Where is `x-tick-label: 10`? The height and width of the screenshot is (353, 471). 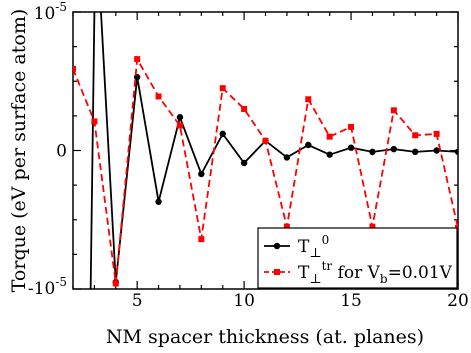 x-tick-label: 10 is located at coordinates (244, 301).